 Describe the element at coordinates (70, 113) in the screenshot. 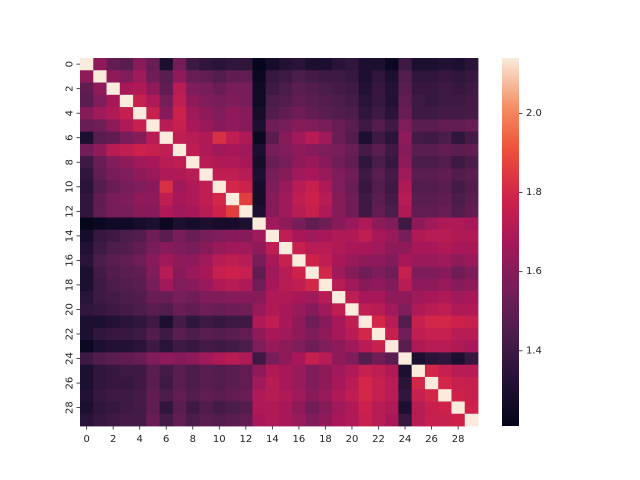

I see `y-tick-label: 4` at that location.